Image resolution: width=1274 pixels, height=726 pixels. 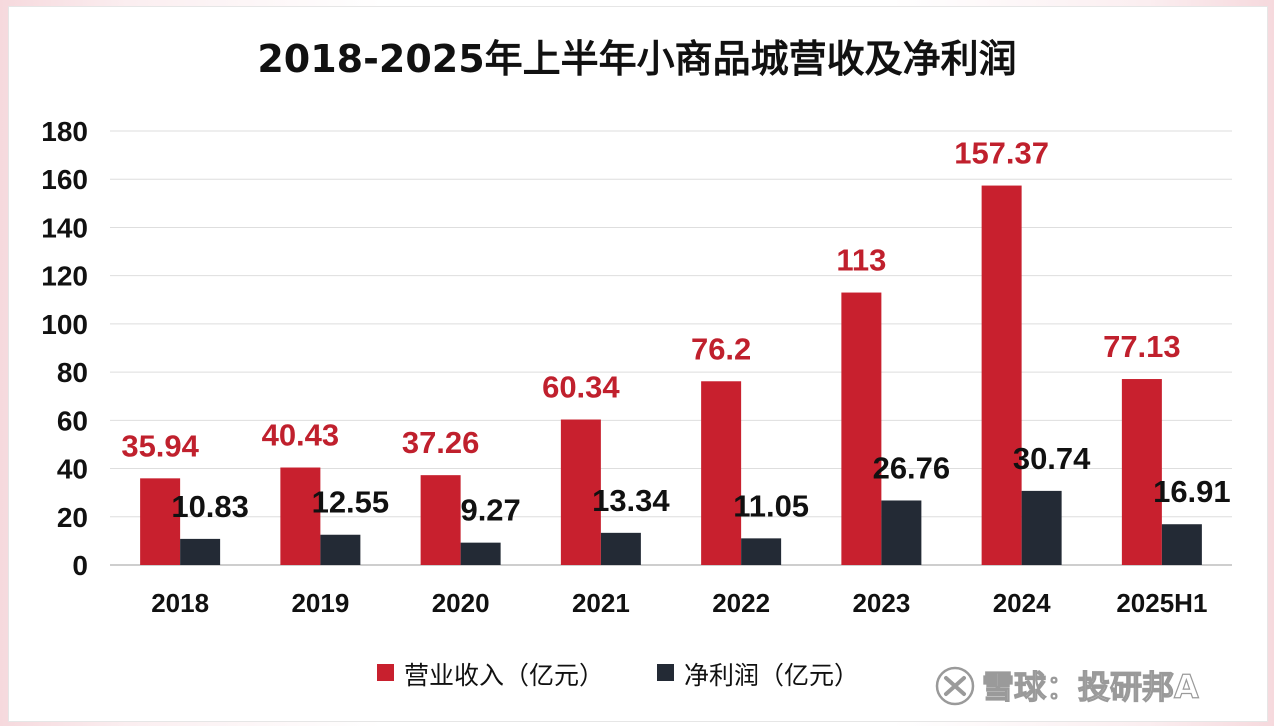 What do you see at coordinates (721, 348) in the screenshot?
I see `data-label-revenue: 76.2` at bounding box center [721, 348].